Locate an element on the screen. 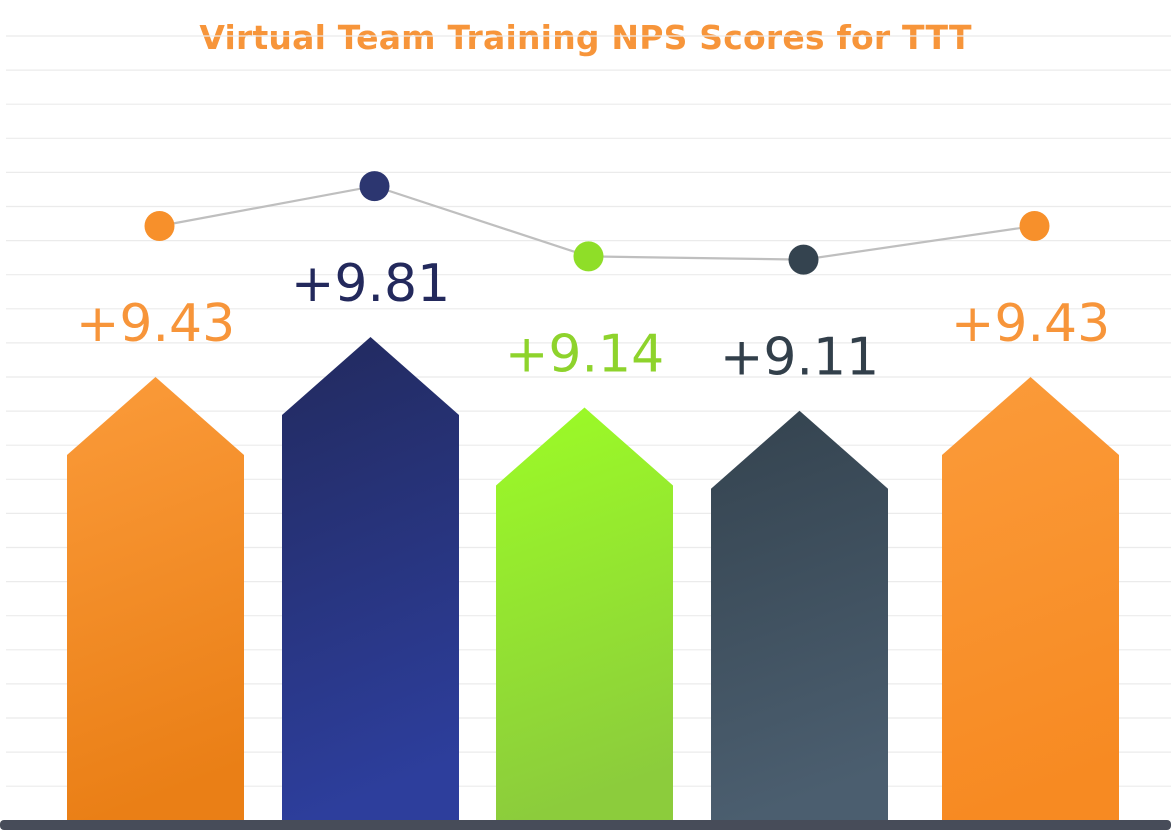 Image resolution: width=1171 pixels, height=830 pixels. value-label-1: +9.43 is located at coordinates (155, 324).